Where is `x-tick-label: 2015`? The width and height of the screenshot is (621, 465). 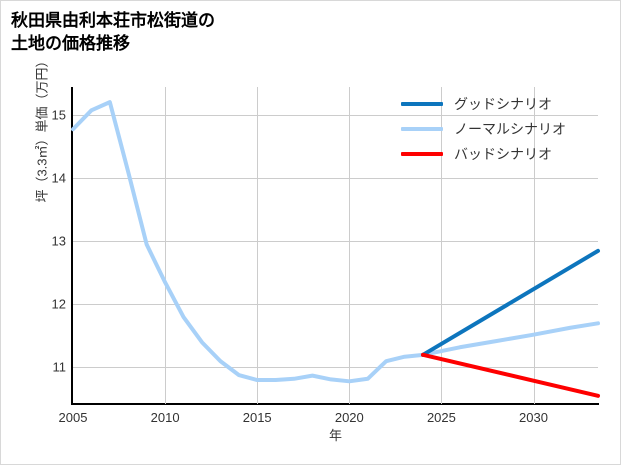
x-tick-label: 2015 is located at coordinates (257, 417).